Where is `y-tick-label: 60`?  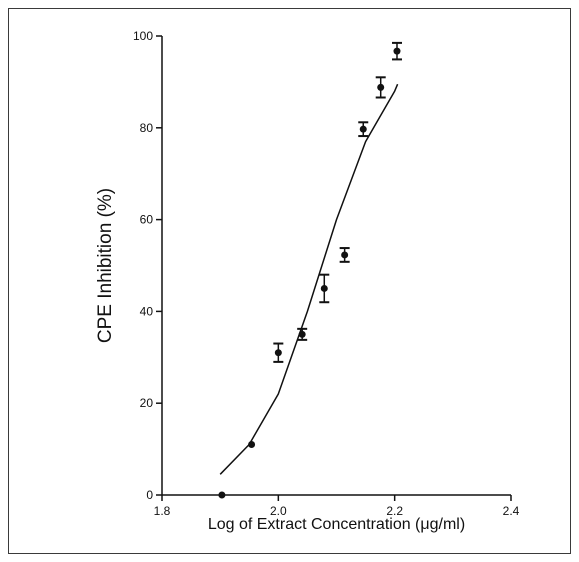 y-tick-label: 60 is located at coordinates (147, 220).